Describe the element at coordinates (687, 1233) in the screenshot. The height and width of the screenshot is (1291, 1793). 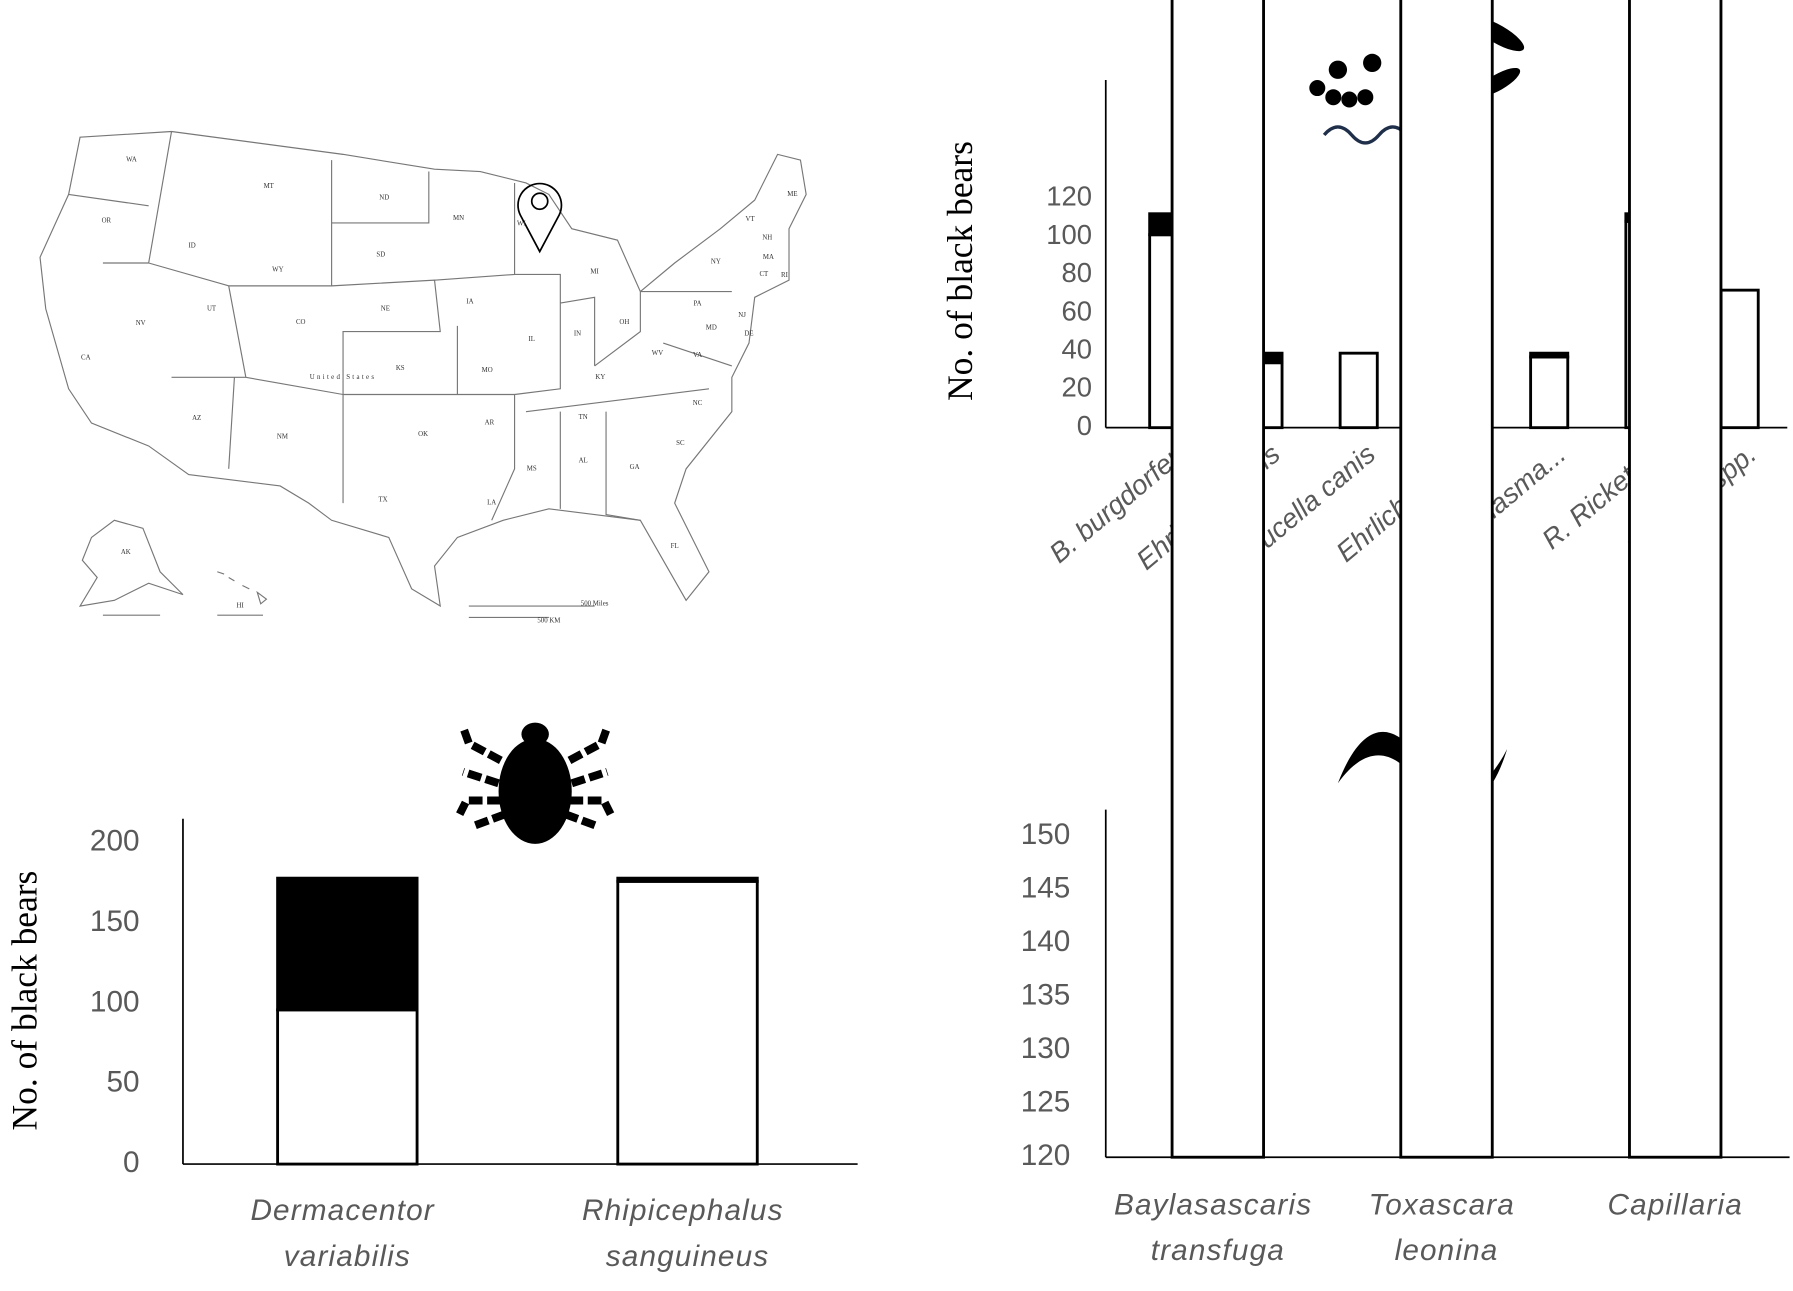
I see `x-tick-label: Rhipicephalus sanguineus` at that location.